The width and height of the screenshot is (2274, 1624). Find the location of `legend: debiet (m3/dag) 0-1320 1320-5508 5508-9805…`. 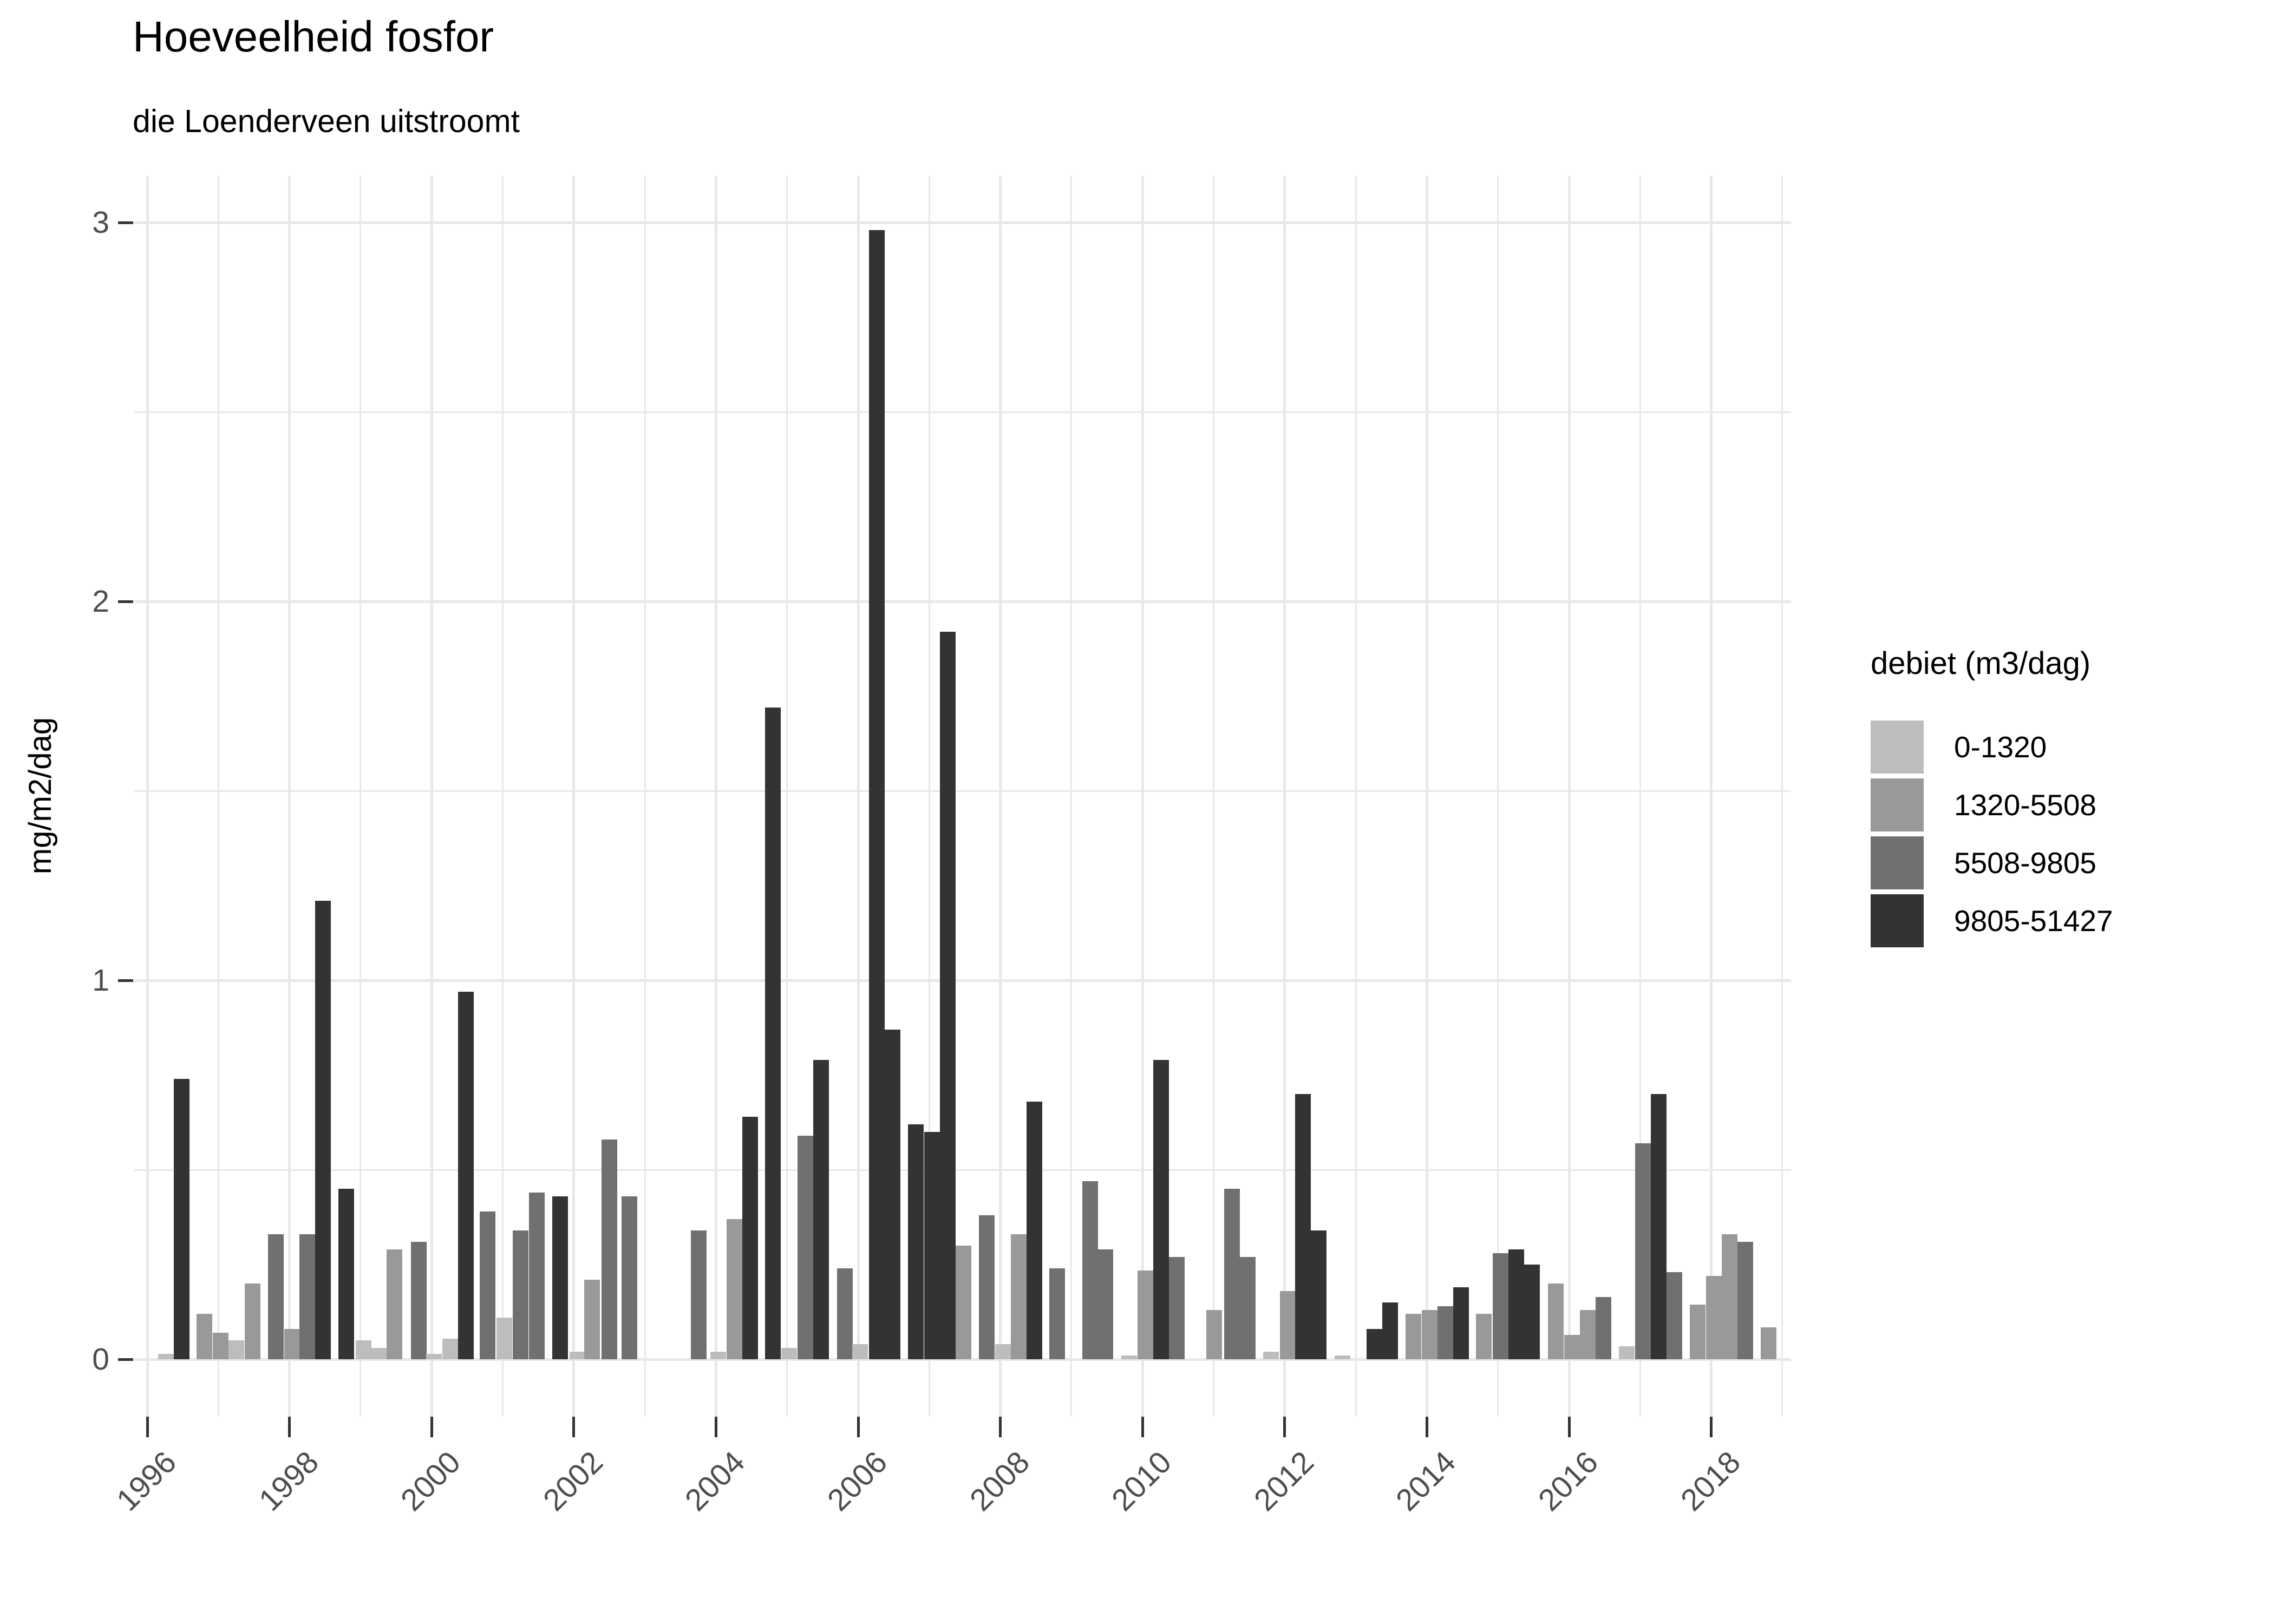

legend: debiet (m3/dag) 0-1320 1320-5508 5508-9805… is located at coordinates (2071, 798).